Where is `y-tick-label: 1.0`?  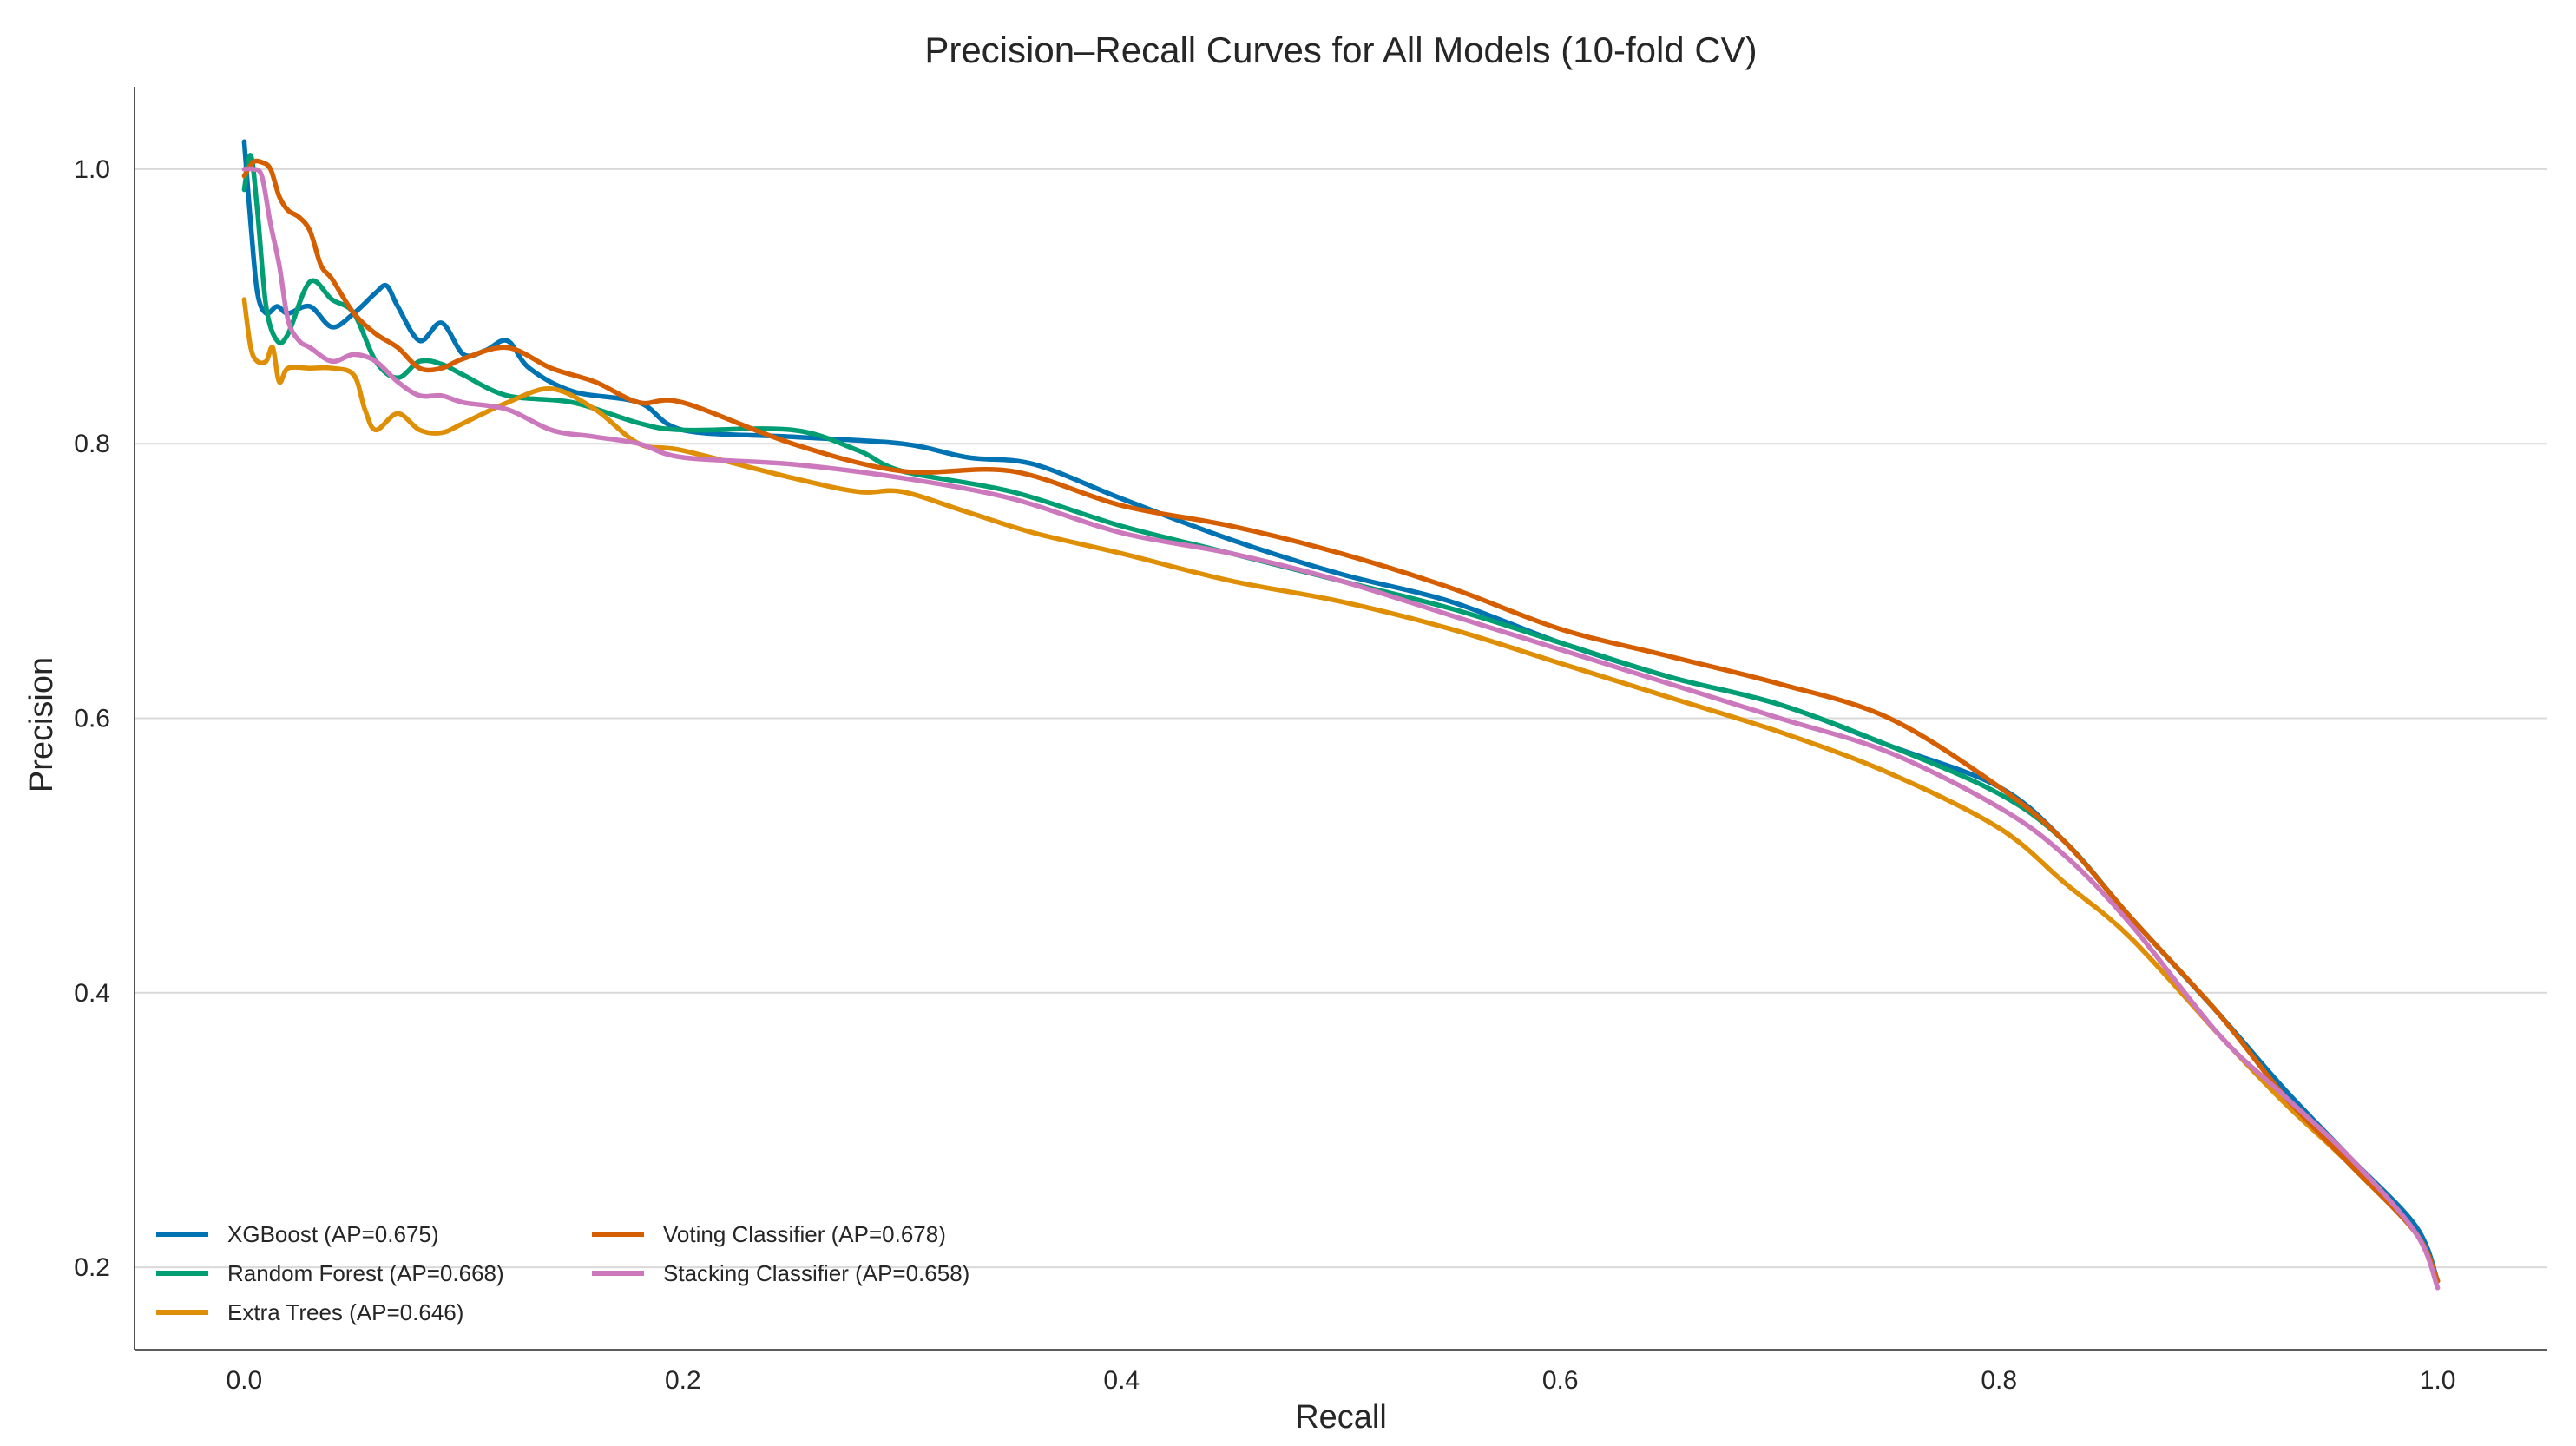
y-tick-label: 1.0 is located at coordinates (92, 169).